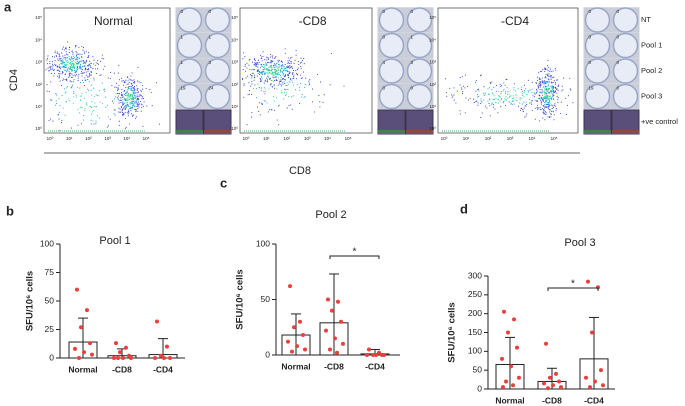 The image size is (685, 406). I want to click on y-tick-label: 50, so click(50, 300).